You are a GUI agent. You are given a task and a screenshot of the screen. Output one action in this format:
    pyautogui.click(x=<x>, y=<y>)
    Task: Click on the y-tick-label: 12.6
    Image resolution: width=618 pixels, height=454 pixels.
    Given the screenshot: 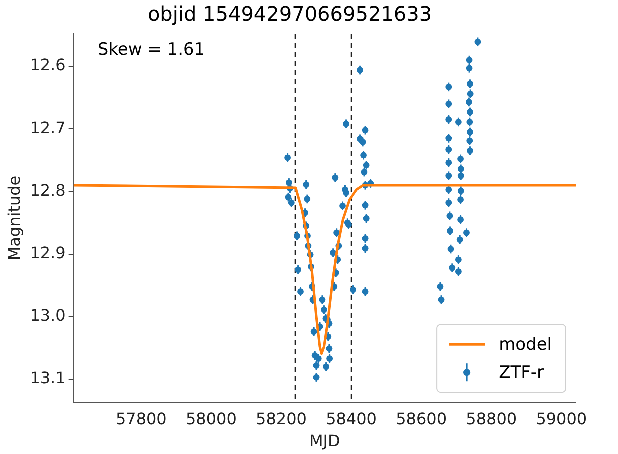 What is the action you would take?
    pyautogui.click(x=48, y=65)
    